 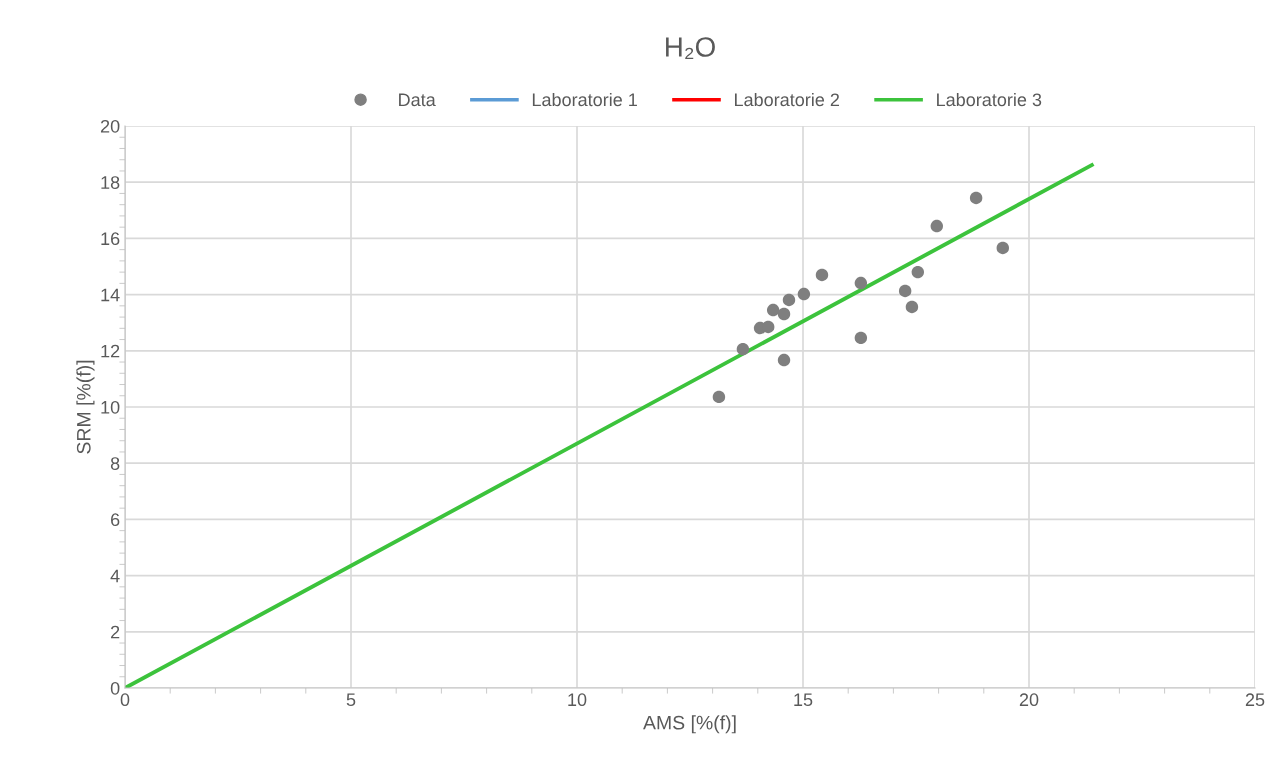 What do you see at coordinates (115, 632) in the screenshot?
I see `y-tick-label: 2` at bounding box center [115, 632].